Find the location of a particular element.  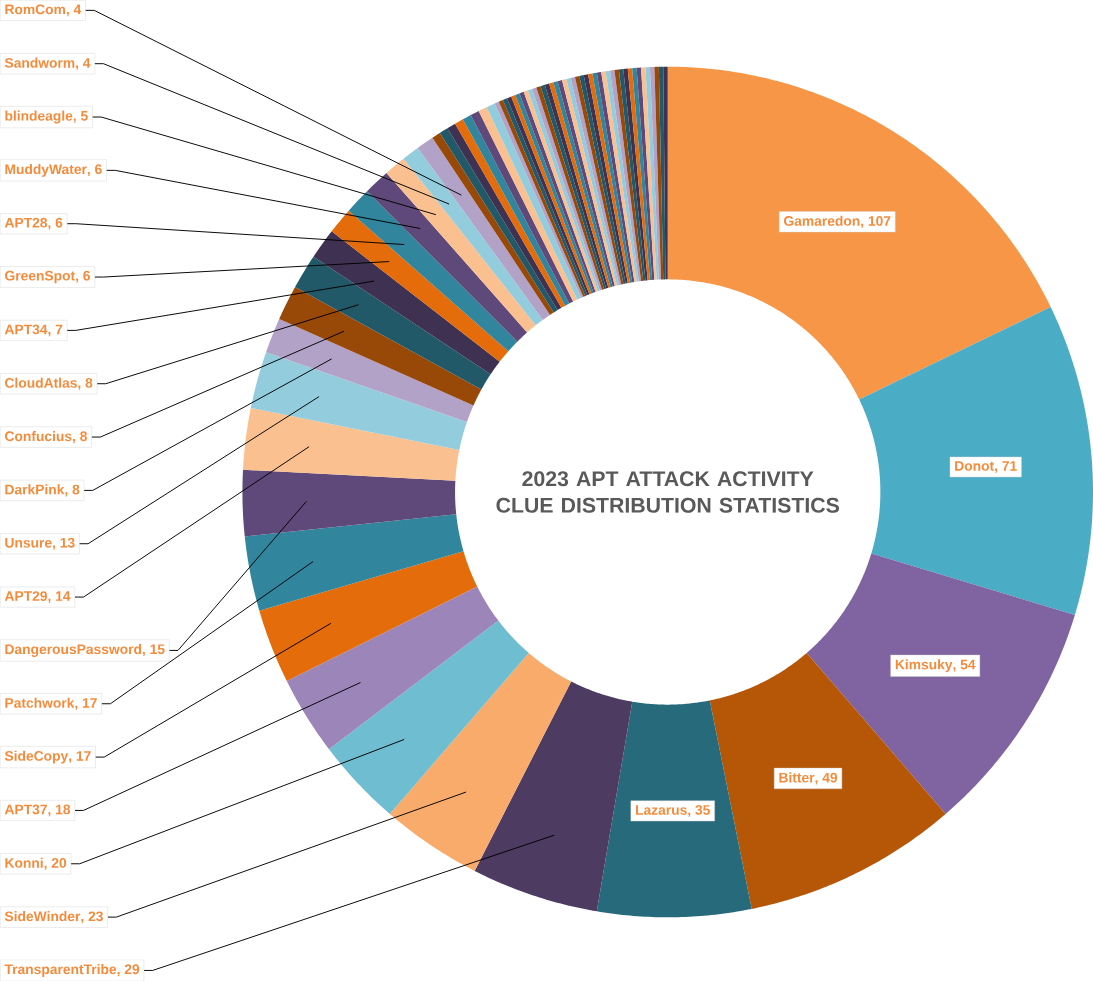

data-label: , 20 is located at coordinates (55, 863).